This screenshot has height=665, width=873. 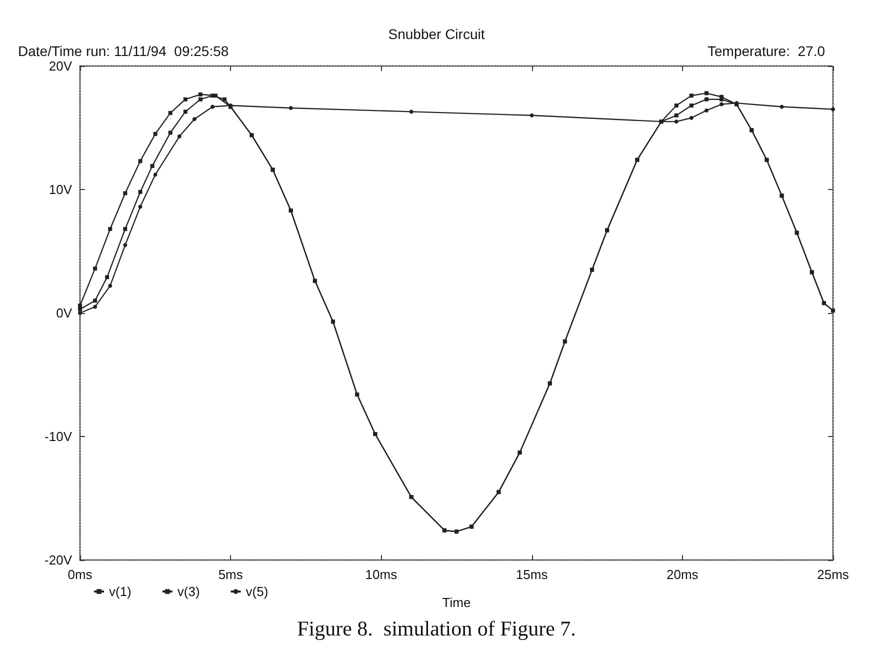 I want to click on caption: Figure 8. simulation of Figure 7., so click(x=436, y=628).